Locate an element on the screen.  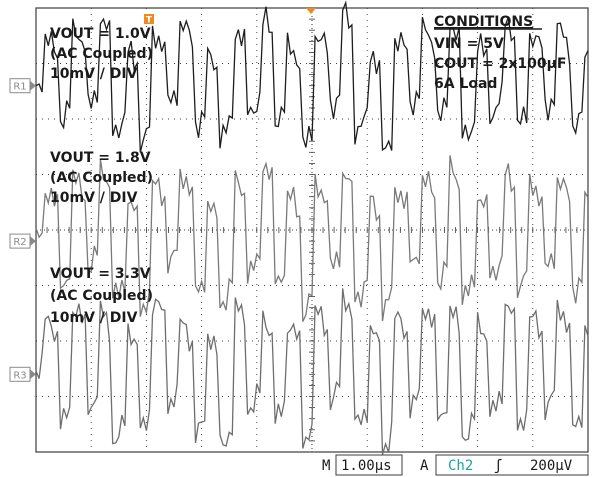
ref-marker-r1: R1 is located at coordinates (22, 86).